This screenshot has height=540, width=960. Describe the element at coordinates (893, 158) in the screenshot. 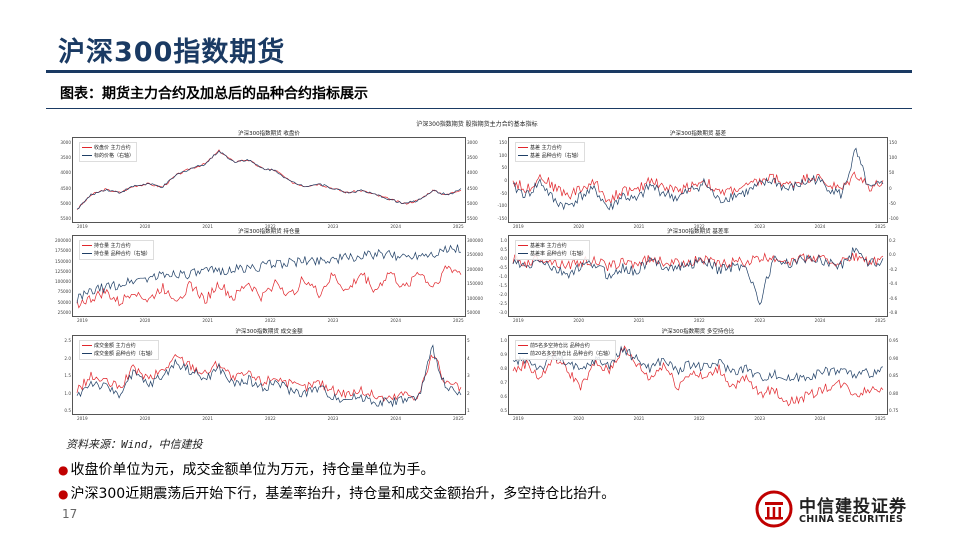

I see `y-tick-label-right: 100` at that location.